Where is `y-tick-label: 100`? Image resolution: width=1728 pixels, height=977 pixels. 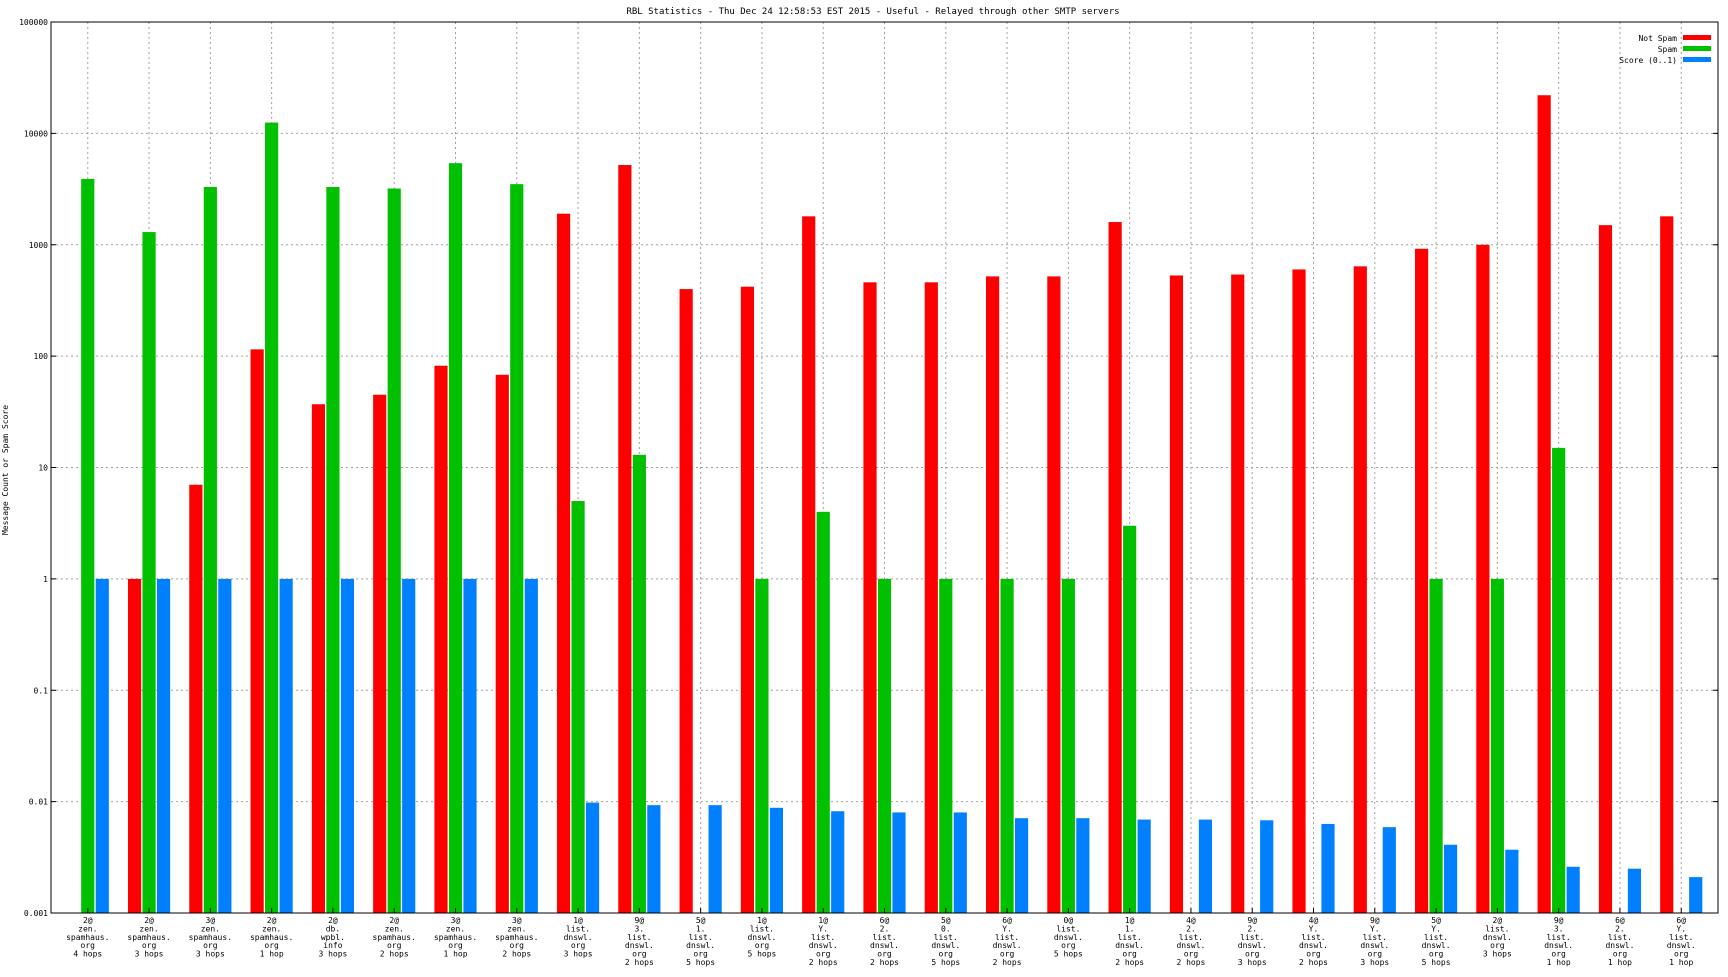
y-tick-label: 100 is located at coordinates (41, 356).